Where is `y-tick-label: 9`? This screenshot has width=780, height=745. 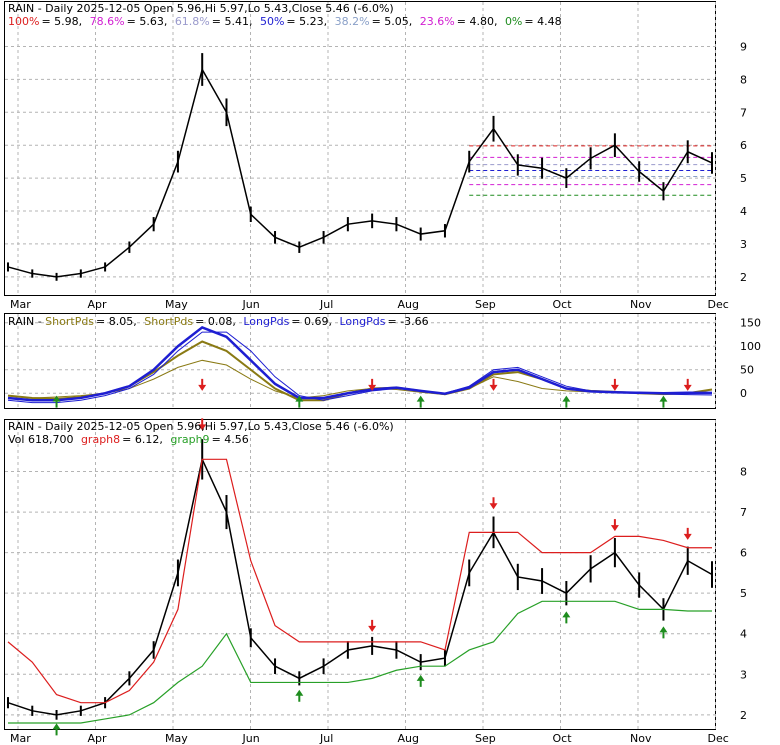
y-tick-label: 9 is located at coordinates (743, 46).